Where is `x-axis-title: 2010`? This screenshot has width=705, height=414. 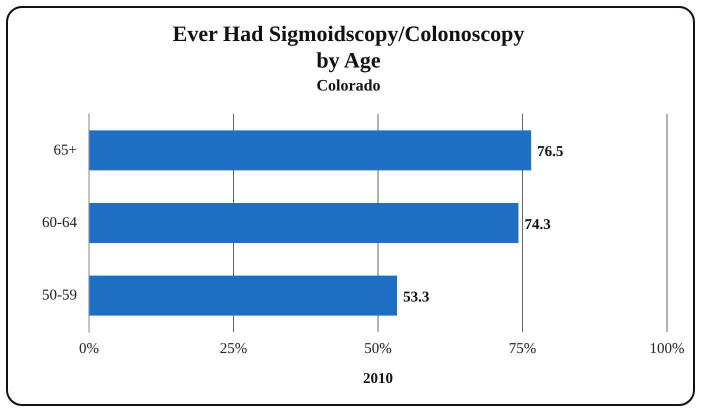
x-axis-title: 2010 is located at coordinates (378, 378).